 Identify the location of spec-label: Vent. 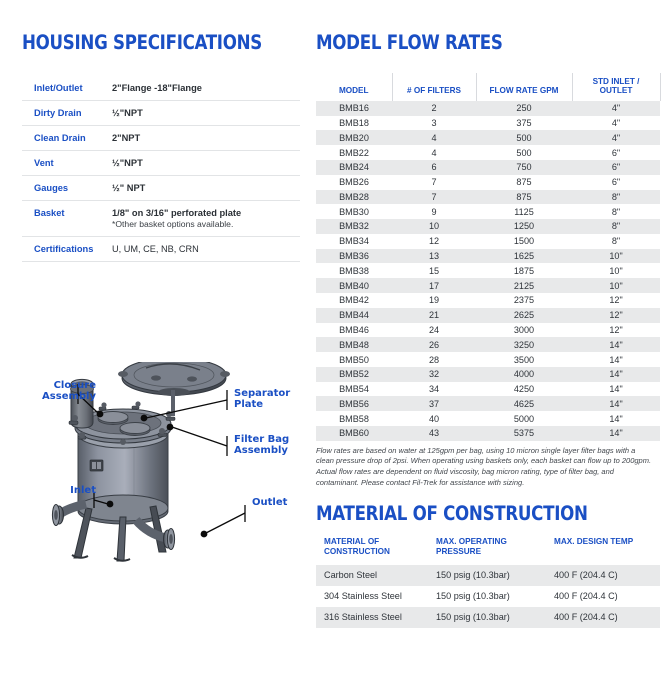
(44, 162).